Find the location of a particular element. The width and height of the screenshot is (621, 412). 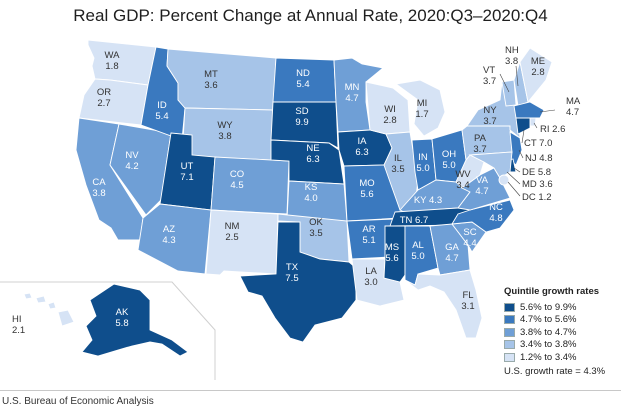

svg-text:OK3.5: OK 3.5 is located at coordinates (316, 228).